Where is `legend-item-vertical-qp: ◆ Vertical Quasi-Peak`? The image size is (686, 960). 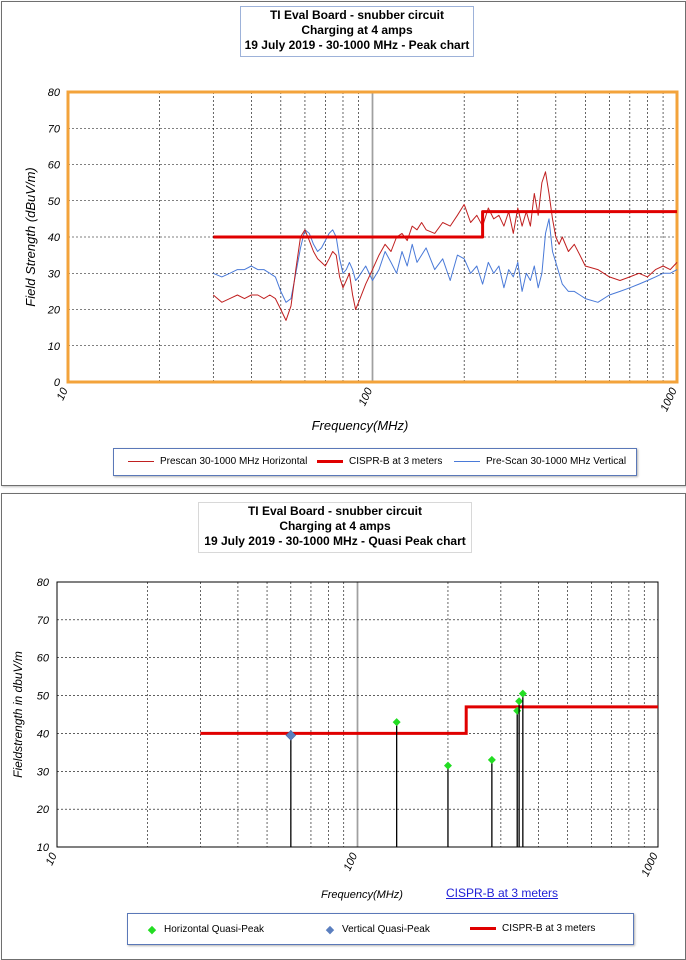 legend-item-vertical-qp: ◆ Vertical Quasi-Peak is located at coordinates (377, 929).